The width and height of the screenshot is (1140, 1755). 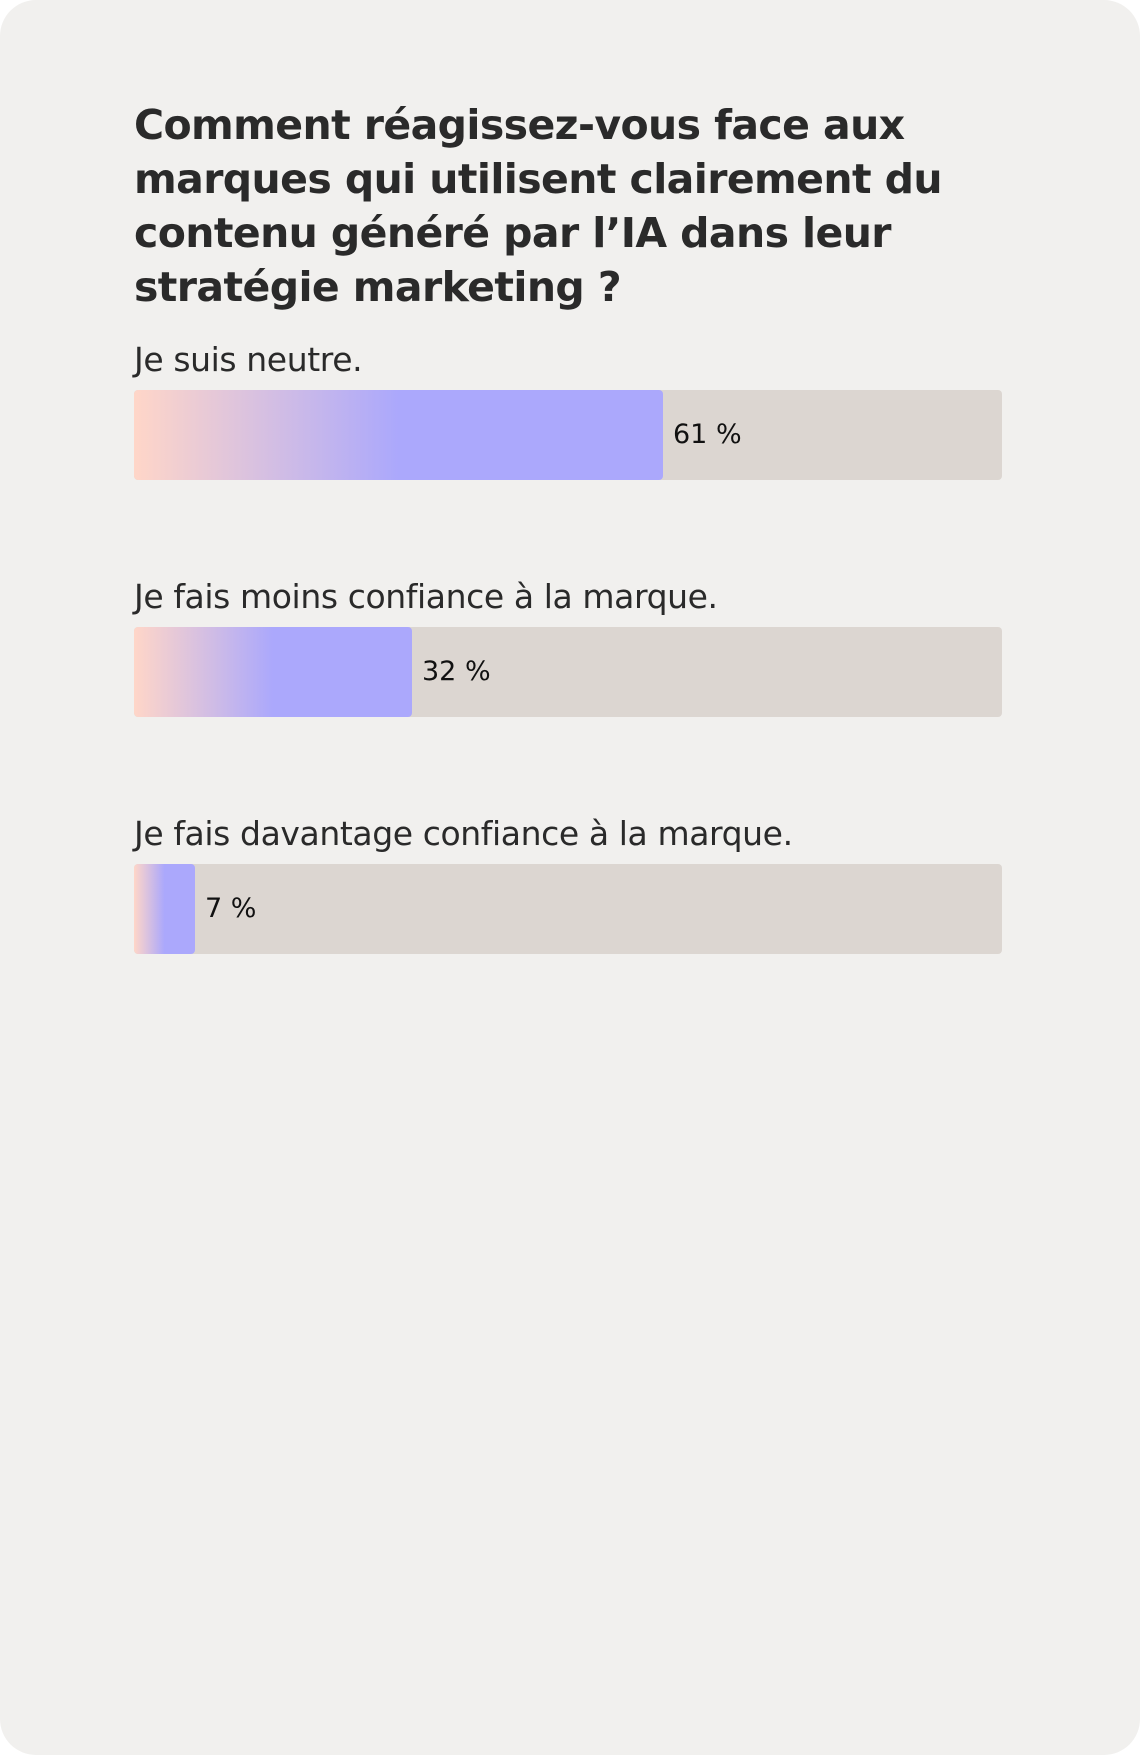 I want to click on bar-track: 7 %, so click(x=568, y=909).